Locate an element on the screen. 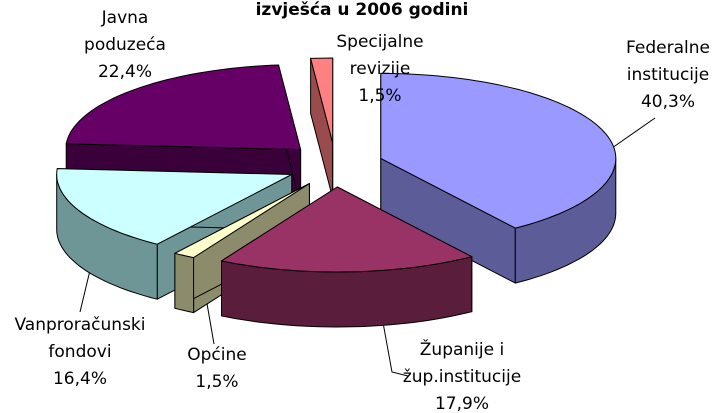 The height and width of the screenshot is (413, 721). slice-label: Županije i is located at coordinates (462, 349).